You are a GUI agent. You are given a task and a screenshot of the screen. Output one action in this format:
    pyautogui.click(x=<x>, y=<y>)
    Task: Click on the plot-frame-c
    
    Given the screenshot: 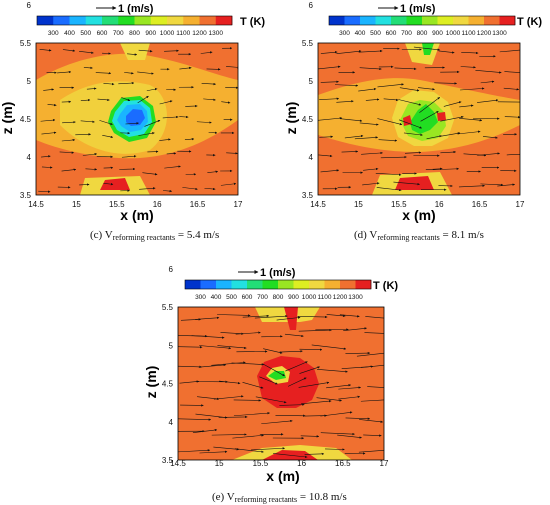 What is the action you would take?
    pyautogui.click(x=137, y=119)
    